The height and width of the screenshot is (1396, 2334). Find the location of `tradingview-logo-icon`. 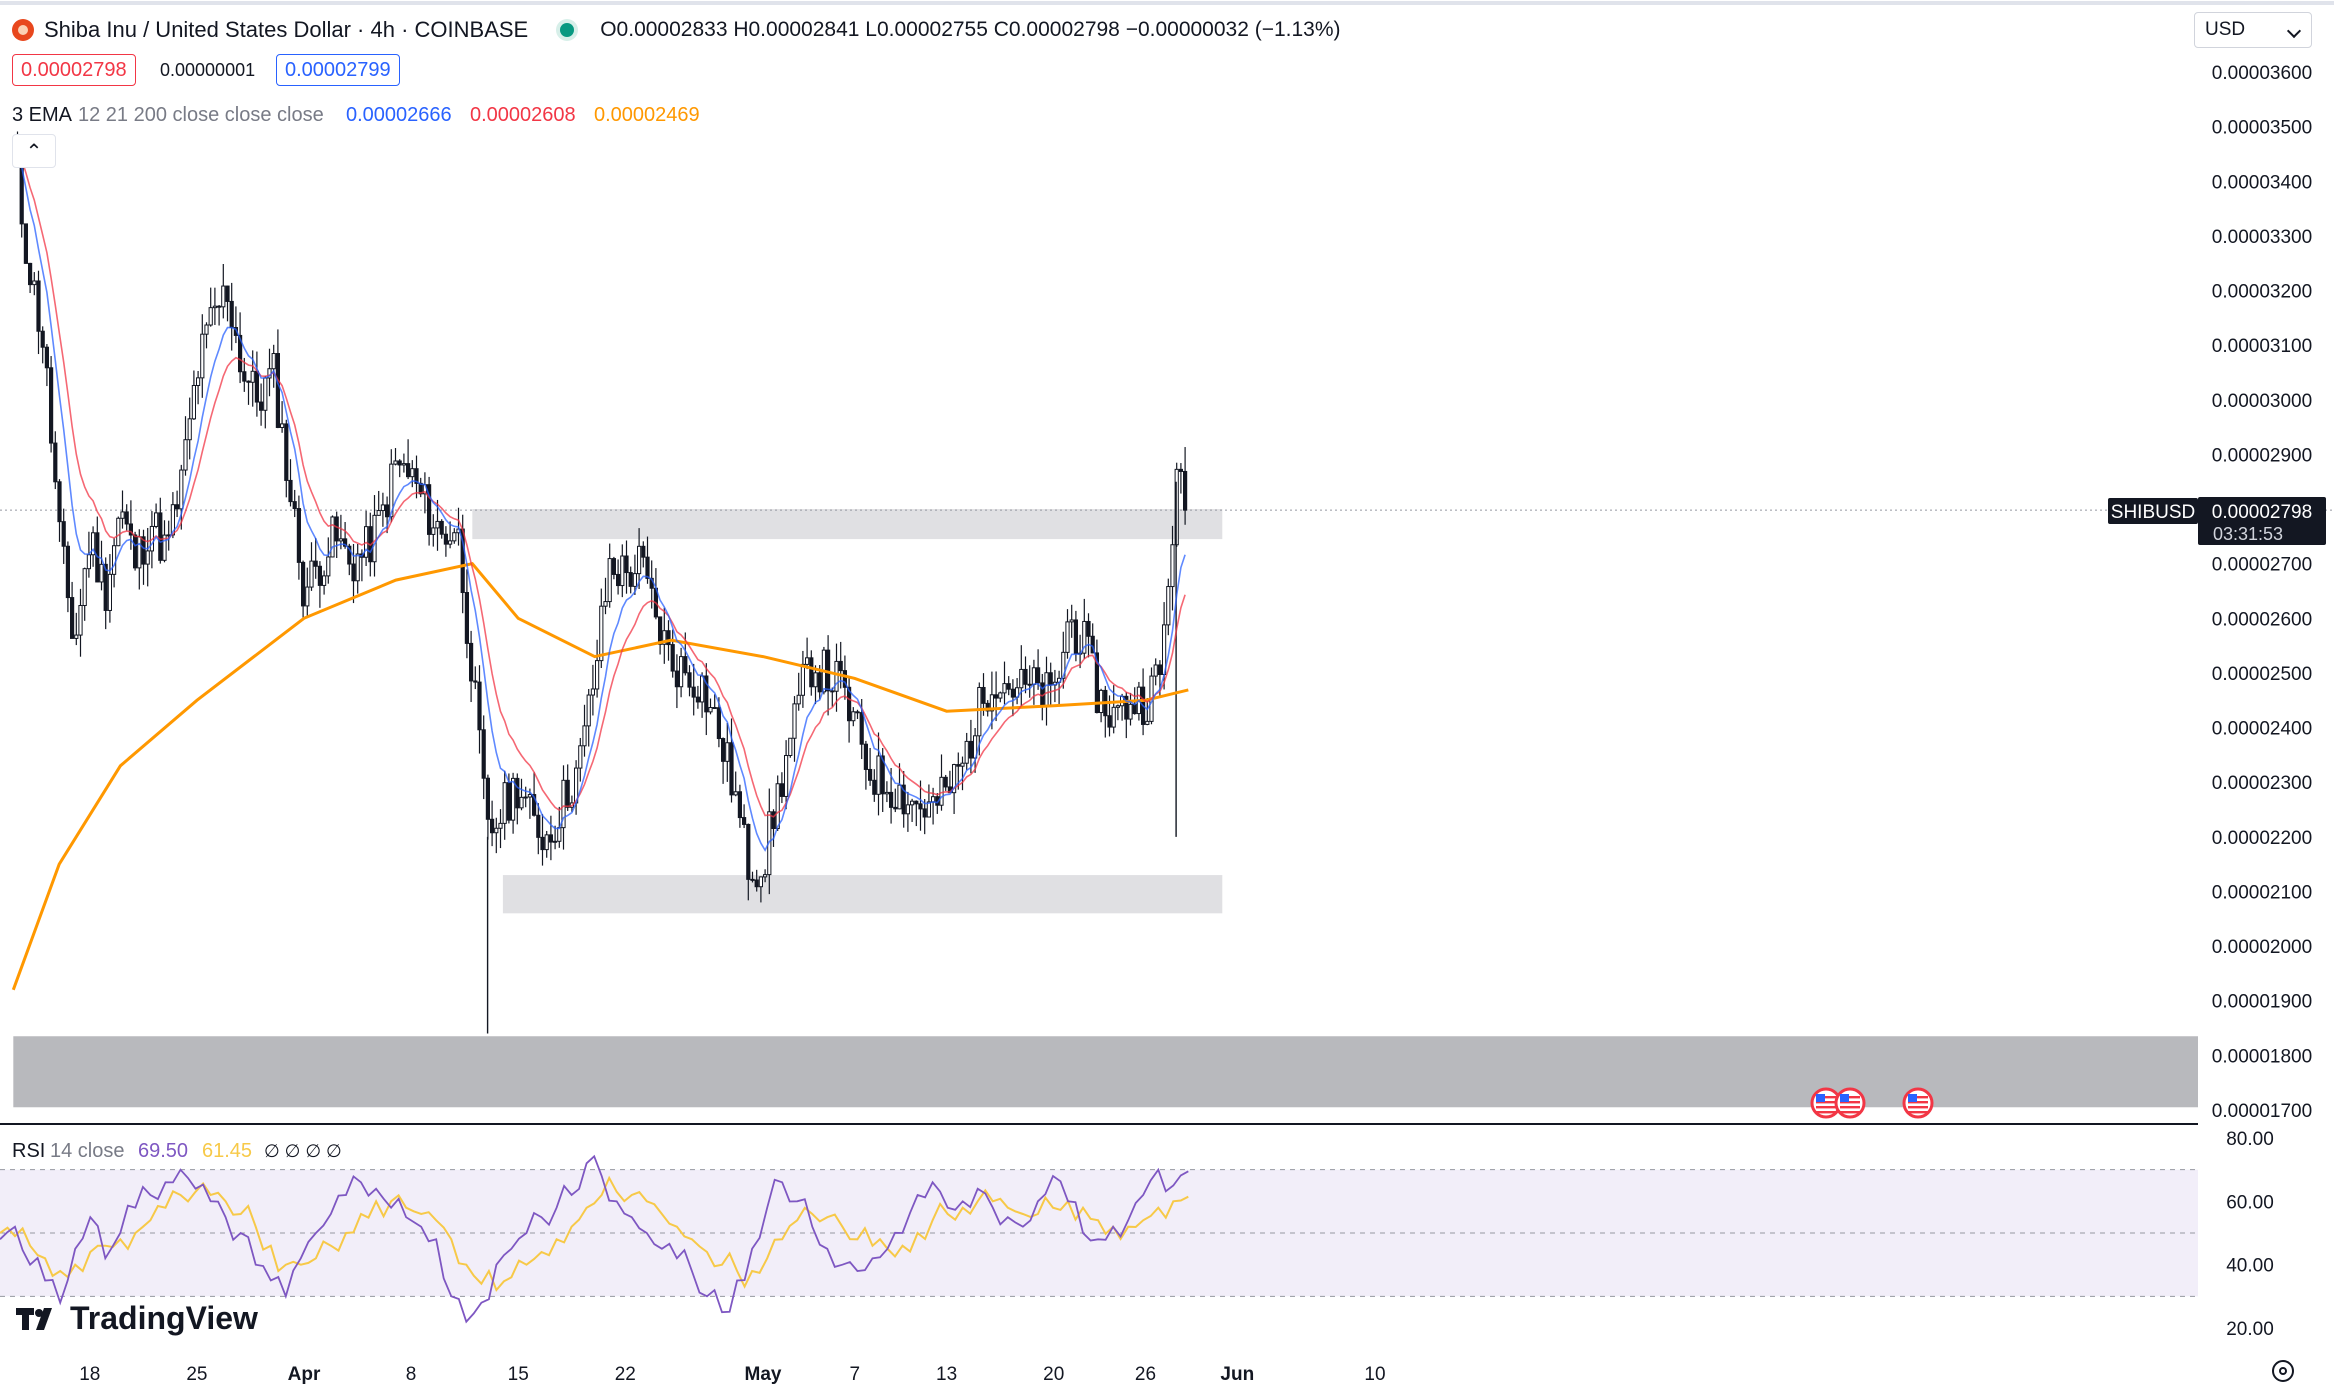

tradingview-logo-icon is located at coordinates (34, 1318).